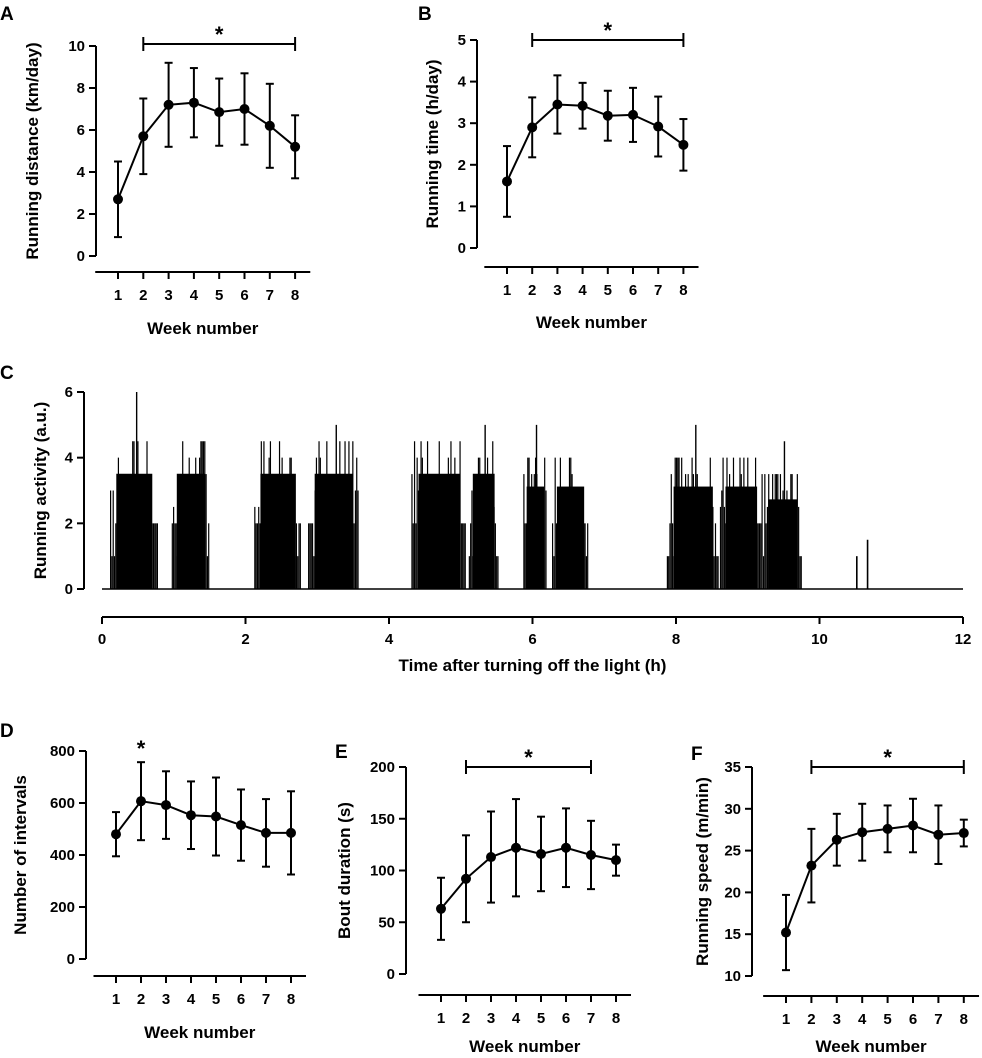  What do you see at coordinates (462, 206) in the screenshot?
I see `y-tick-label: 1` at bounding box center [462, 206].